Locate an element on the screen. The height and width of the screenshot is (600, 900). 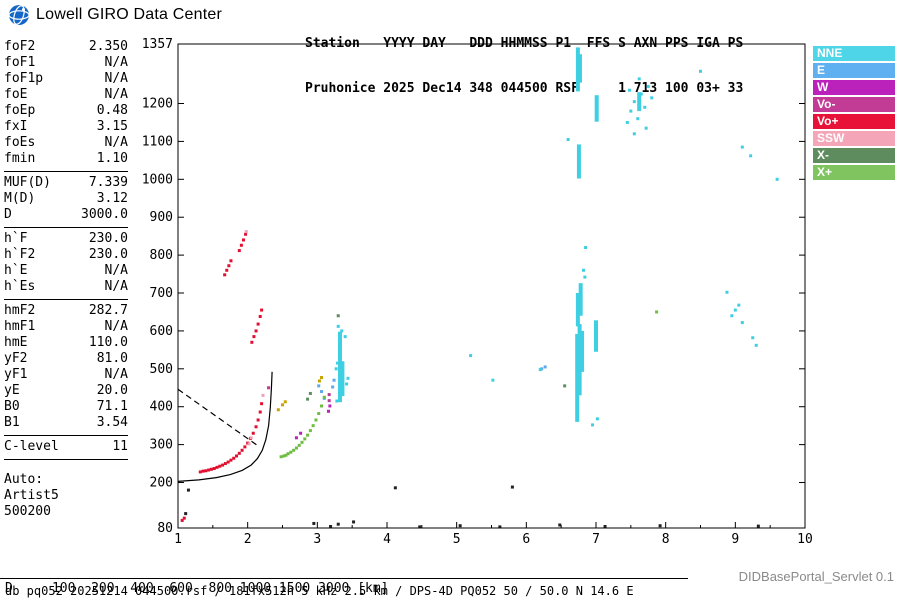
param-value: 81.0 is located at coordinates (112, 358).